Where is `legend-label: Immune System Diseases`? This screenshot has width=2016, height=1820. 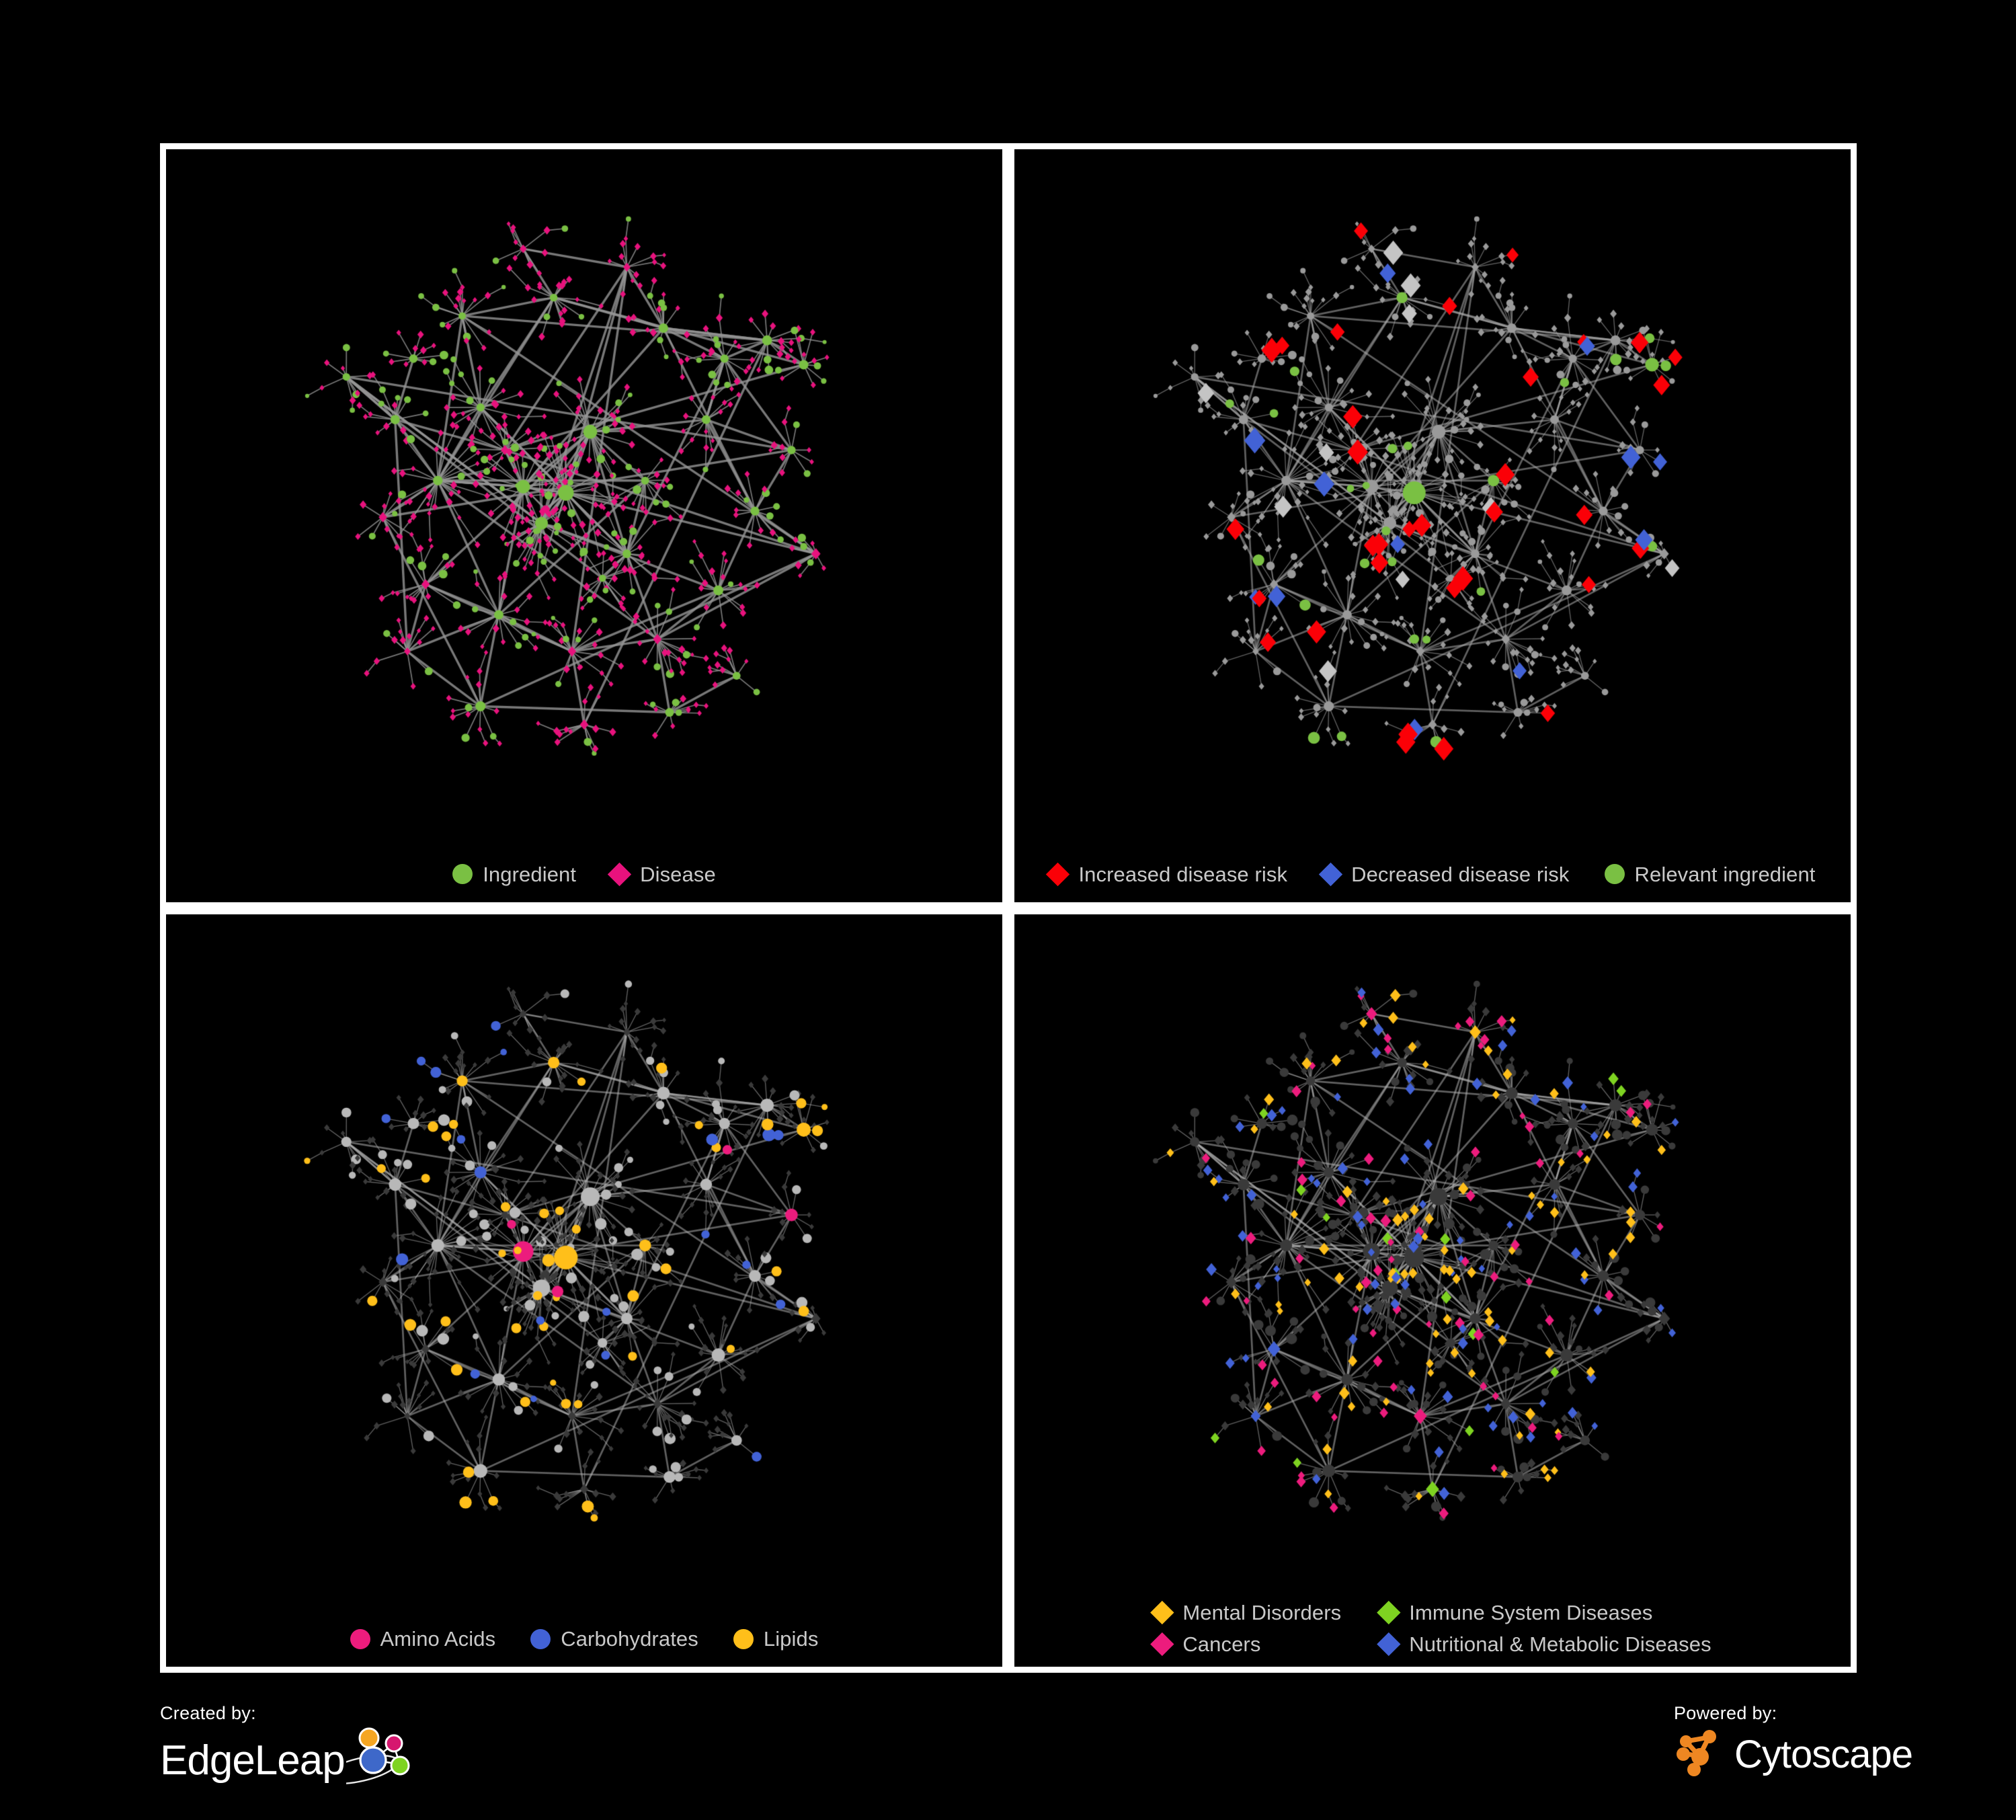 legend-label: Immune System Diseases is located at coordinates (1531, 1612).